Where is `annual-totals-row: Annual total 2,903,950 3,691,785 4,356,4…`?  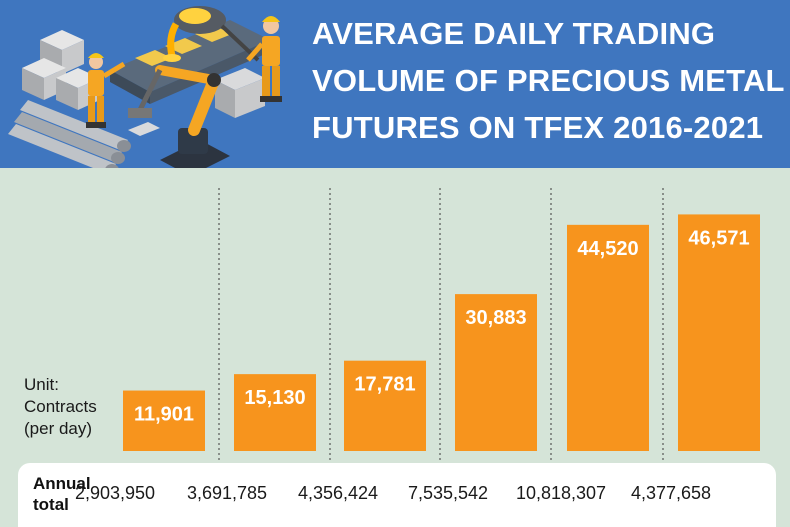 annual-totals-row: Annual total 2,903,950 3,691,785 4,356,4… is located at coordinates (397, 495).